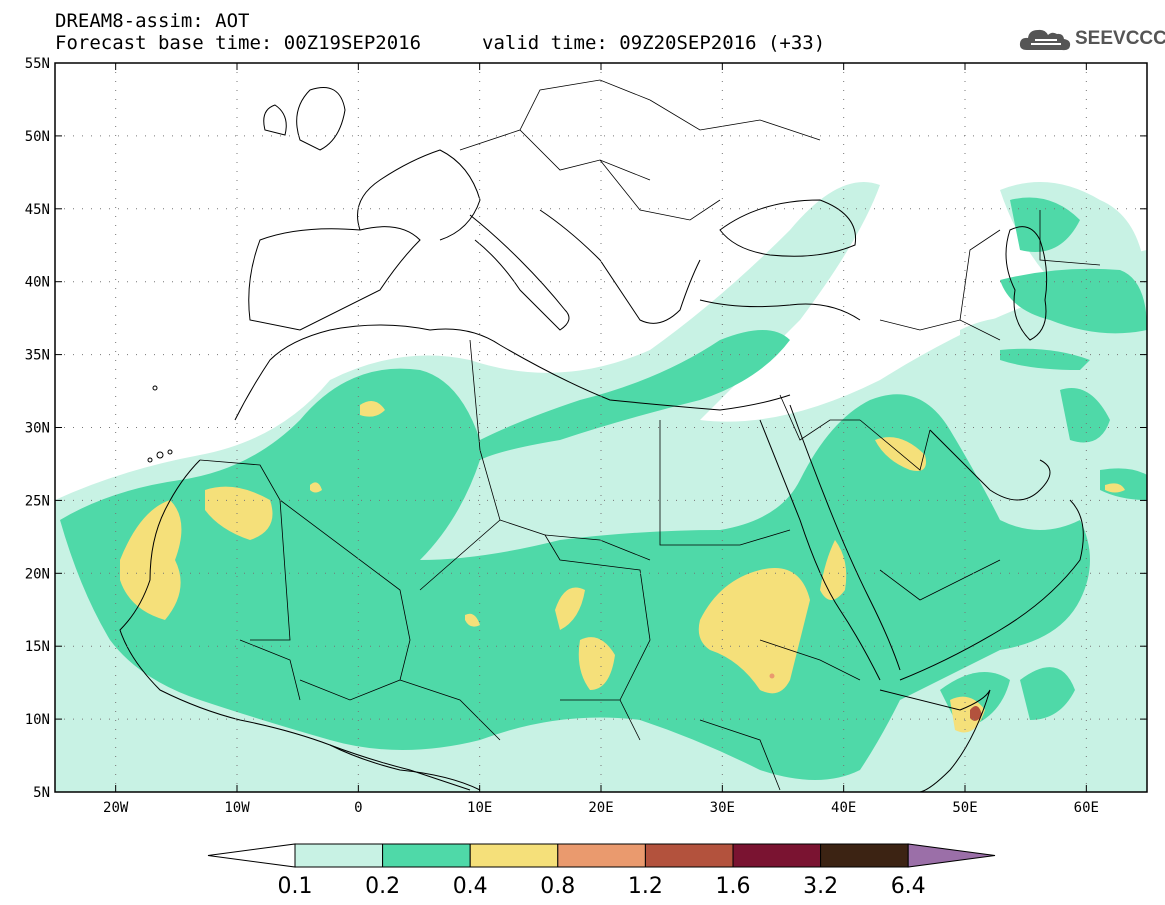 The width and height of the screenshot is (1165, 905). I want to click on colorbar-label: 0.1, so click(295, 886).